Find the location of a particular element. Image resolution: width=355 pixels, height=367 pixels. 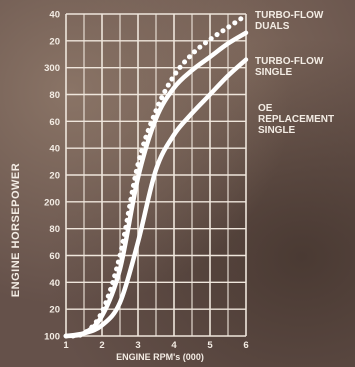

legend-turbo-flow-duals: TURBO-FLOW DUALS is located at coordinates (289, 21).